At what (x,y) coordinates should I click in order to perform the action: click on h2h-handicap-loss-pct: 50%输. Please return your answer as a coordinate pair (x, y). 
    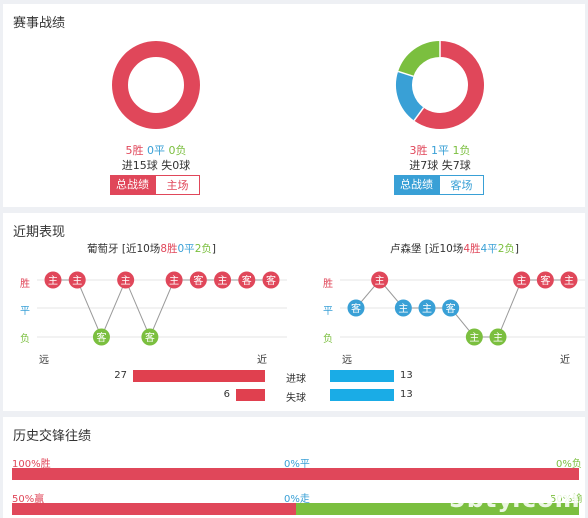
    Looking at the image, I should click on (566, 499).